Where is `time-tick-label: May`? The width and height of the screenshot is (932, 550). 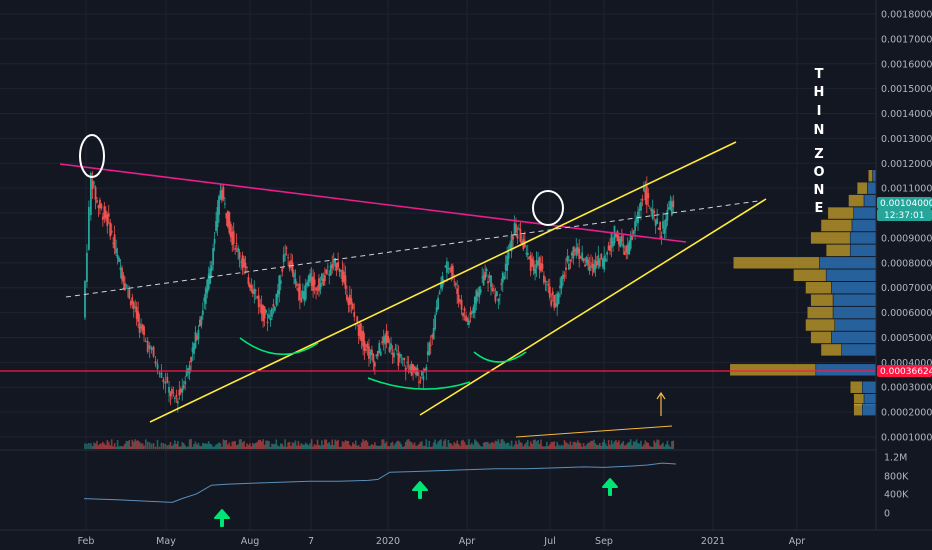 time-tick-label: May is located at coordinates (166, 541).